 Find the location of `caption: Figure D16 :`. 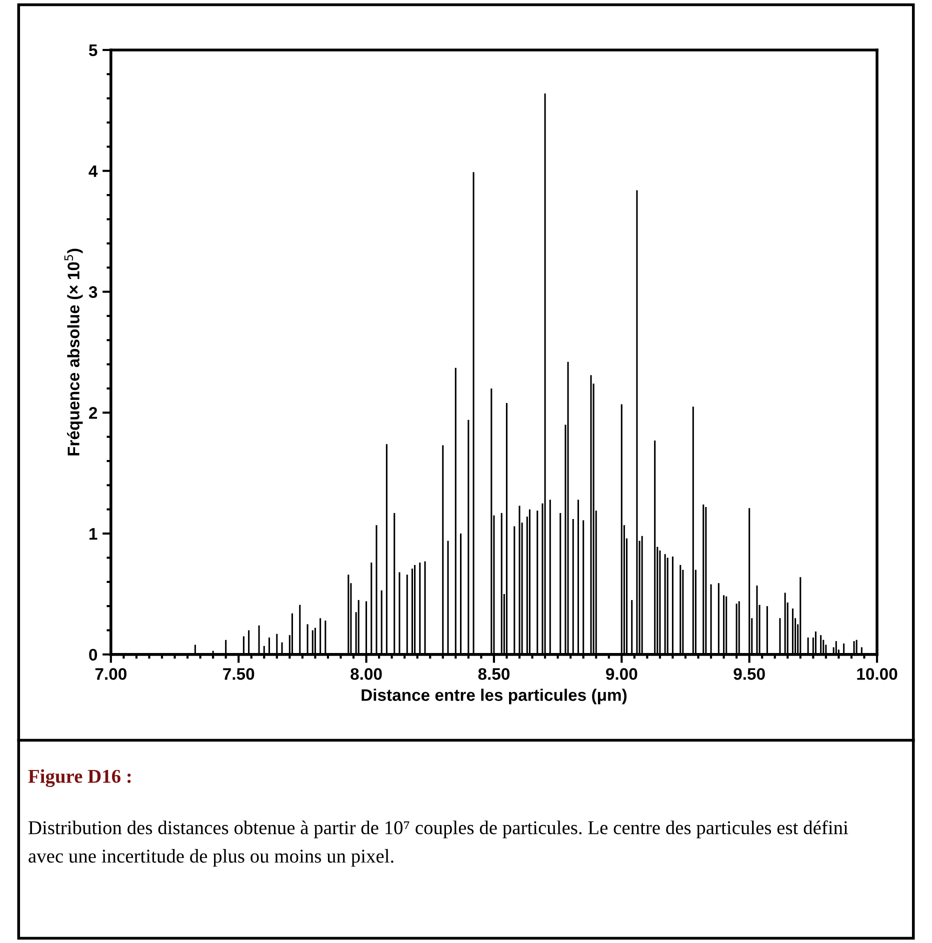

caption: Figure D16 : is located at coordinates (79, 778).